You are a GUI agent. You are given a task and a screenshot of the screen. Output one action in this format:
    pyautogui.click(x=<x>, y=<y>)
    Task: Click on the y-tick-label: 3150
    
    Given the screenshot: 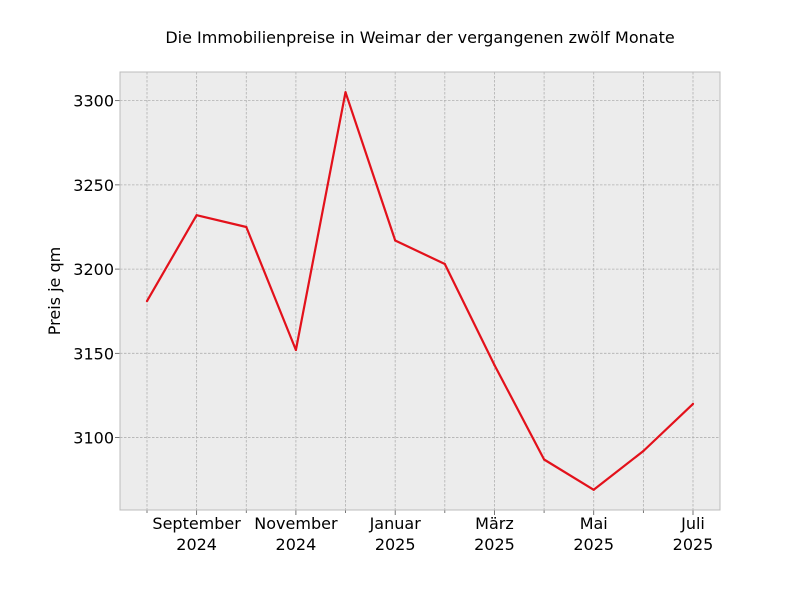 What is the action you would take?
    pyautogui.click(x=93, y=353)
    